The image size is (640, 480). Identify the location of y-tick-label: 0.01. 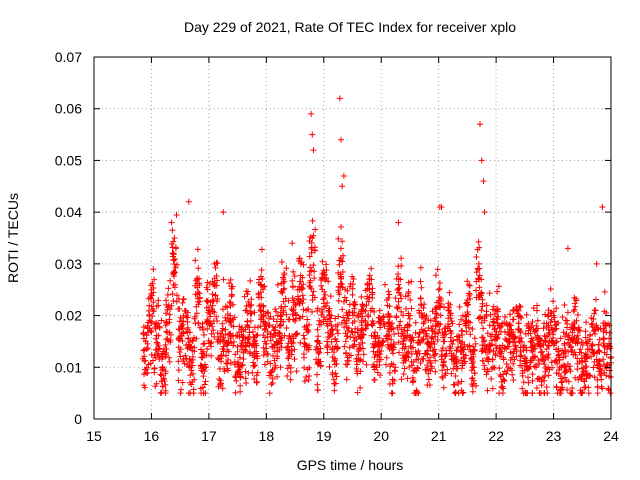
(68, 367).